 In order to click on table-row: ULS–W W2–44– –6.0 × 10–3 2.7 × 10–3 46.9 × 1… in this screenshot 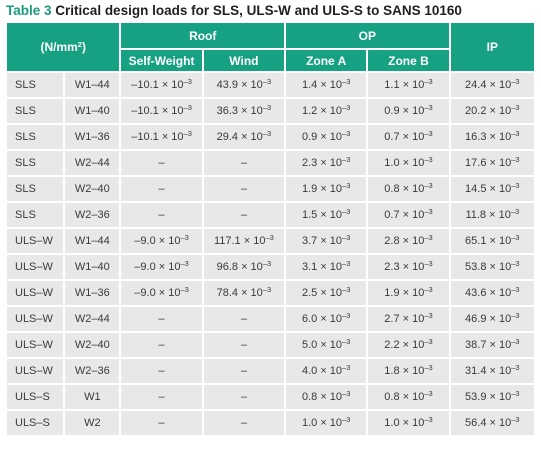, I will do `click(270, 319)`.